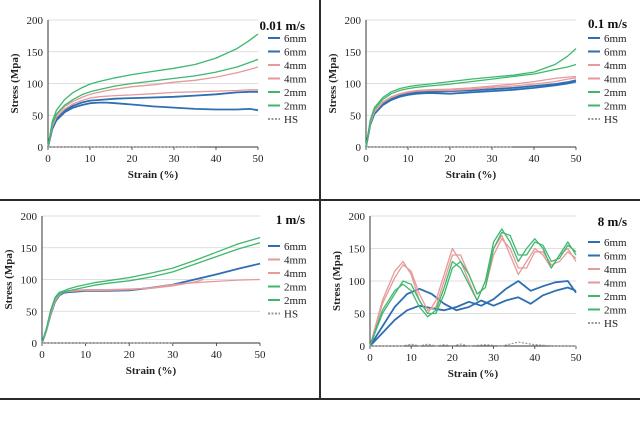 The image size is (640, 433). I want to click on divider-vertical, so click(320, 199).